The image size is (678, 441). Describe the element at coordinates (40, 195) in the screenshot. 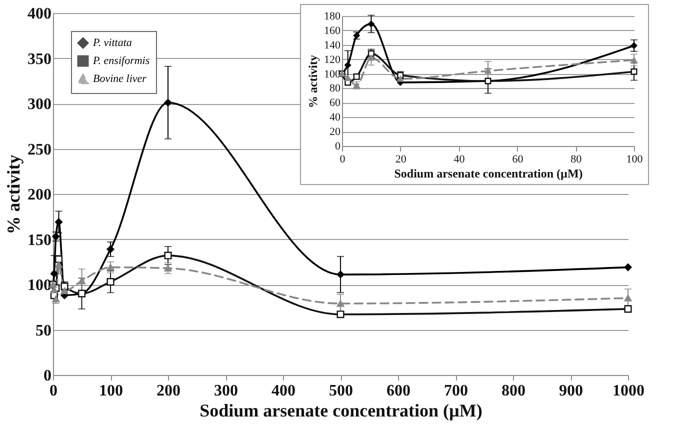

I see `y-tick-label: 200` at that location.